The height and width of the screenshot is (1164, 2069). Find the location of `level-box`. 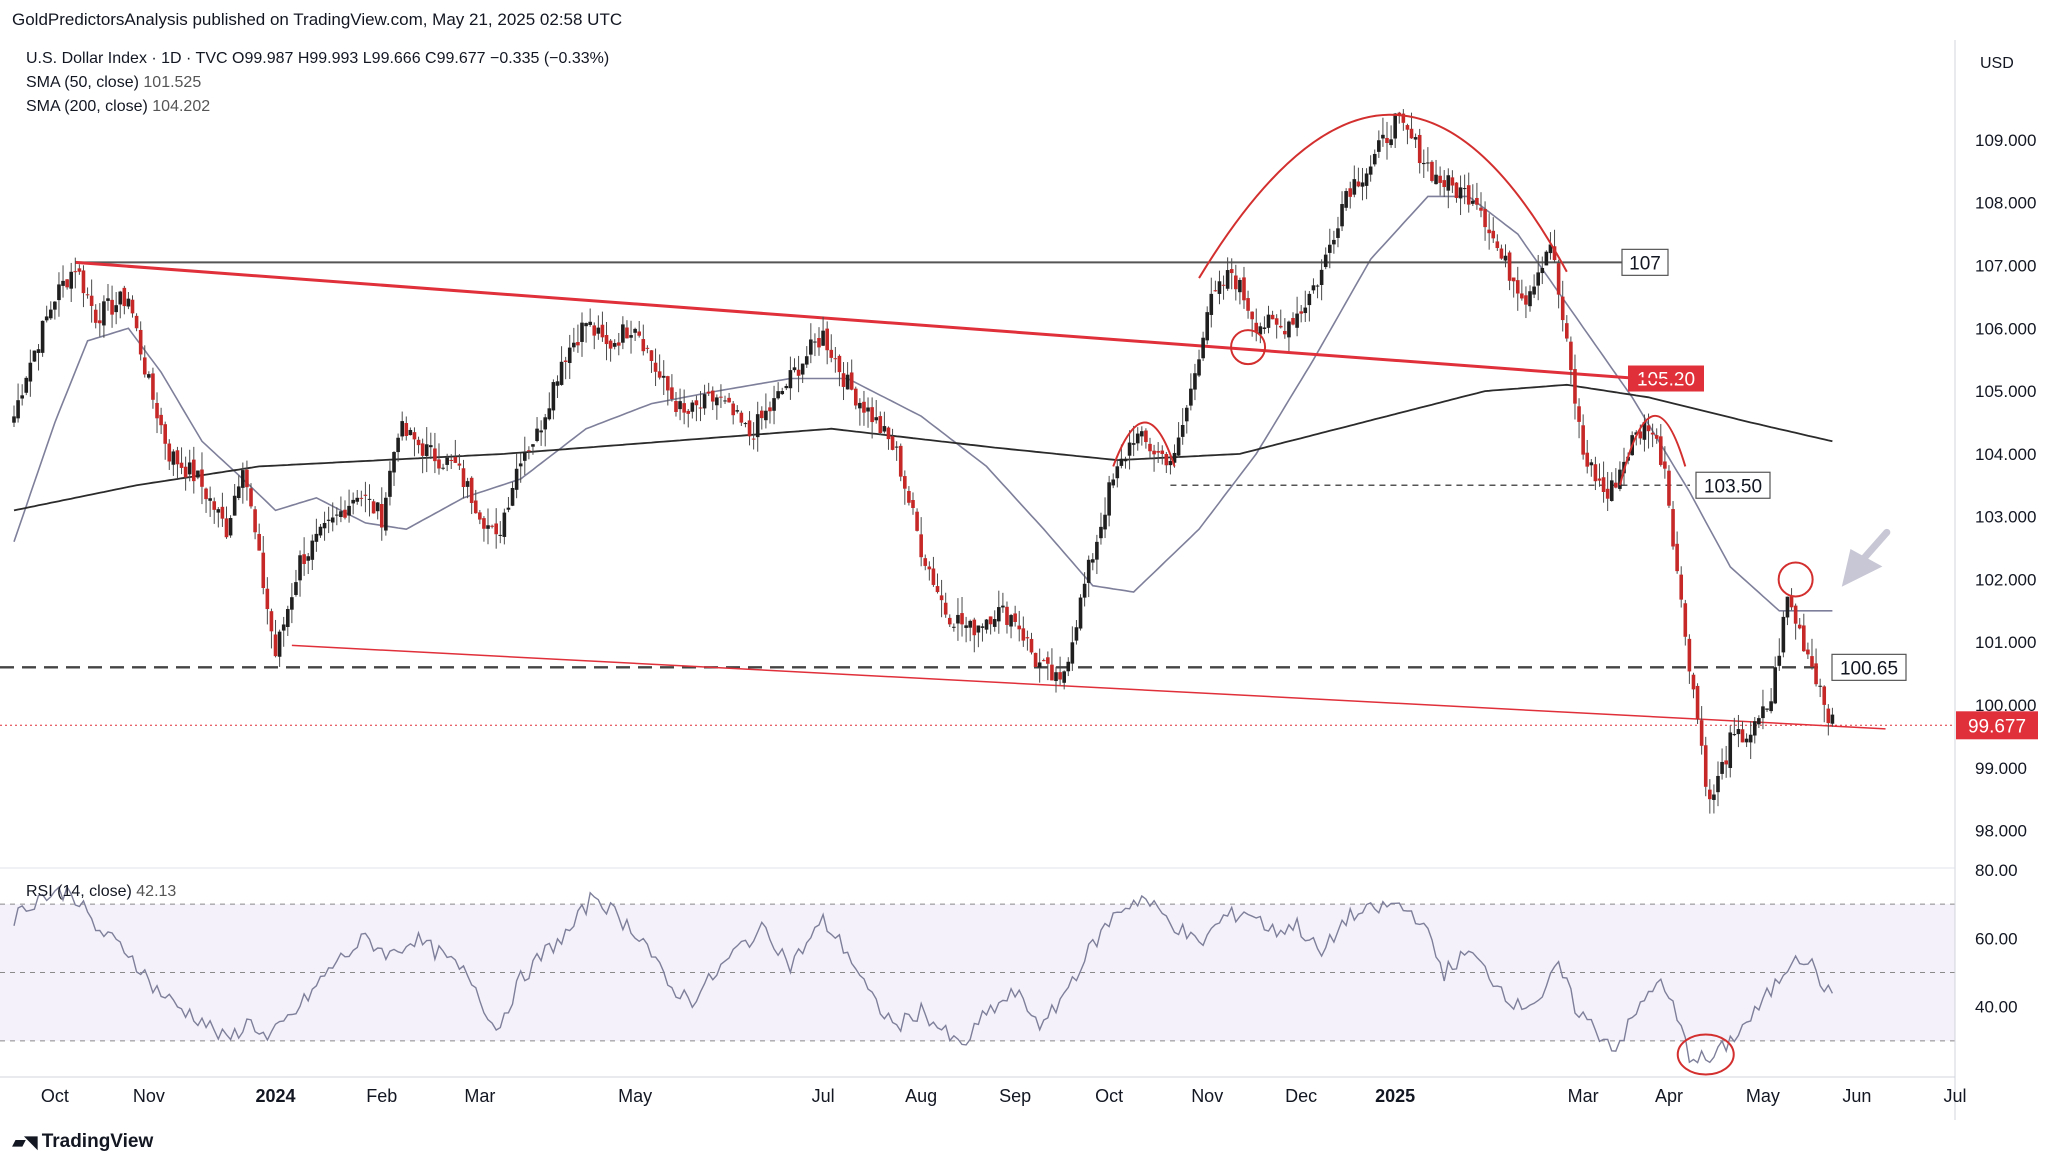

level-box is located at coordinates (1733, 485).